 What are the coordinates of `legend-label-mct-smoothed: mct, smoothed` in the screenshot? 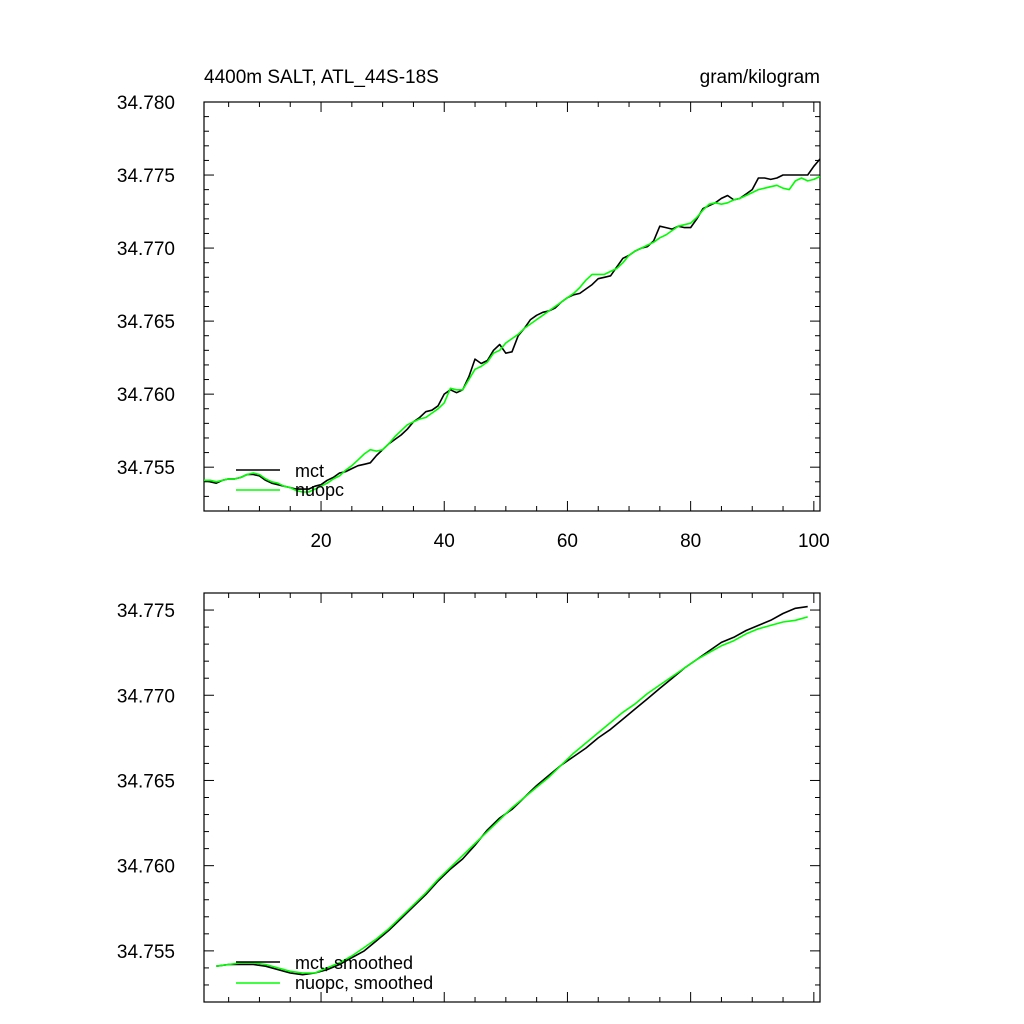 It's located at (354, 963).